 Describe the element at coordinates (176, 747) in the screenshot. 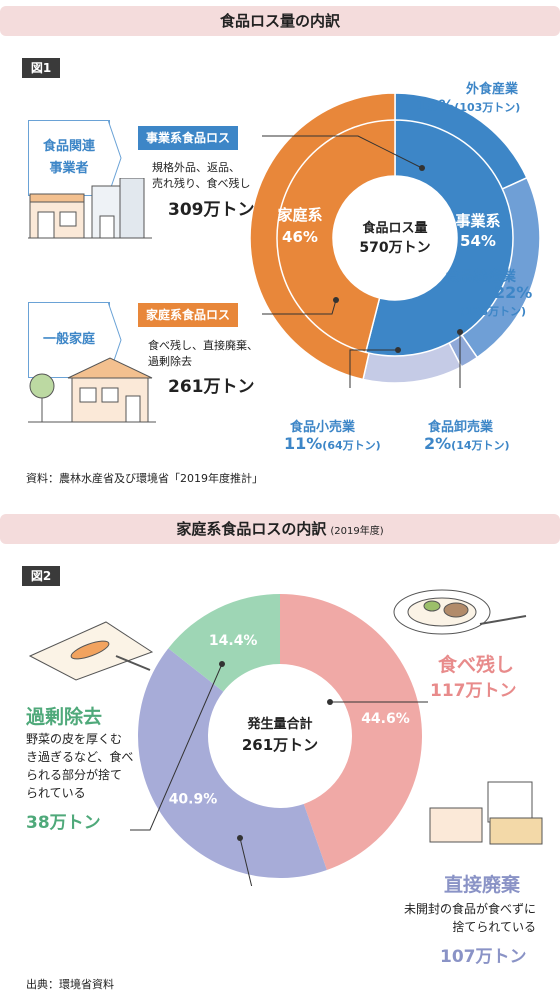

I see `leader-kajo` at that location.